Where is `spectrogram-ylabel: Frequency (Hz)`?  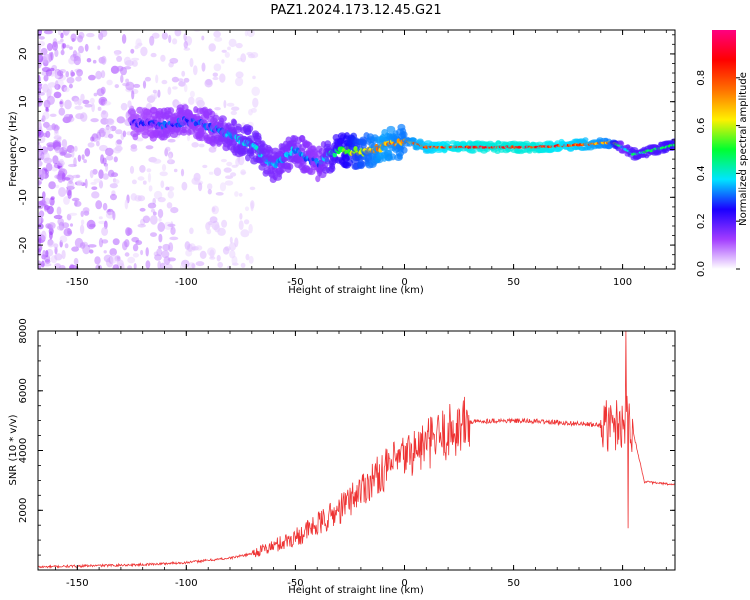 spectrogram-ylabel: Frequency (Hz) is located at coordinates (13, 149).